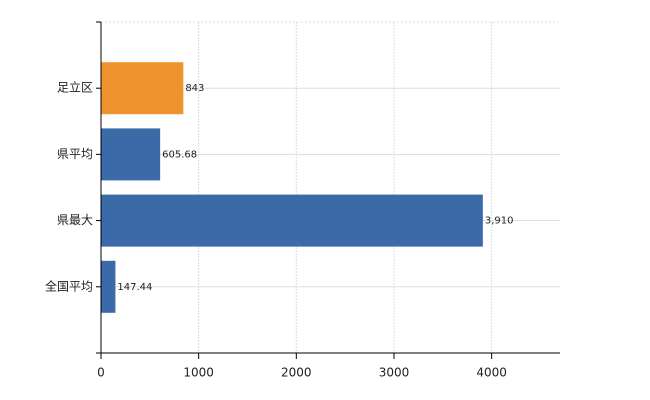 This screenshot has width=650, height=400. Describe the element at coordinates (394, 373) in the screenshot. I see `x-tick-label: 3000` at that location.